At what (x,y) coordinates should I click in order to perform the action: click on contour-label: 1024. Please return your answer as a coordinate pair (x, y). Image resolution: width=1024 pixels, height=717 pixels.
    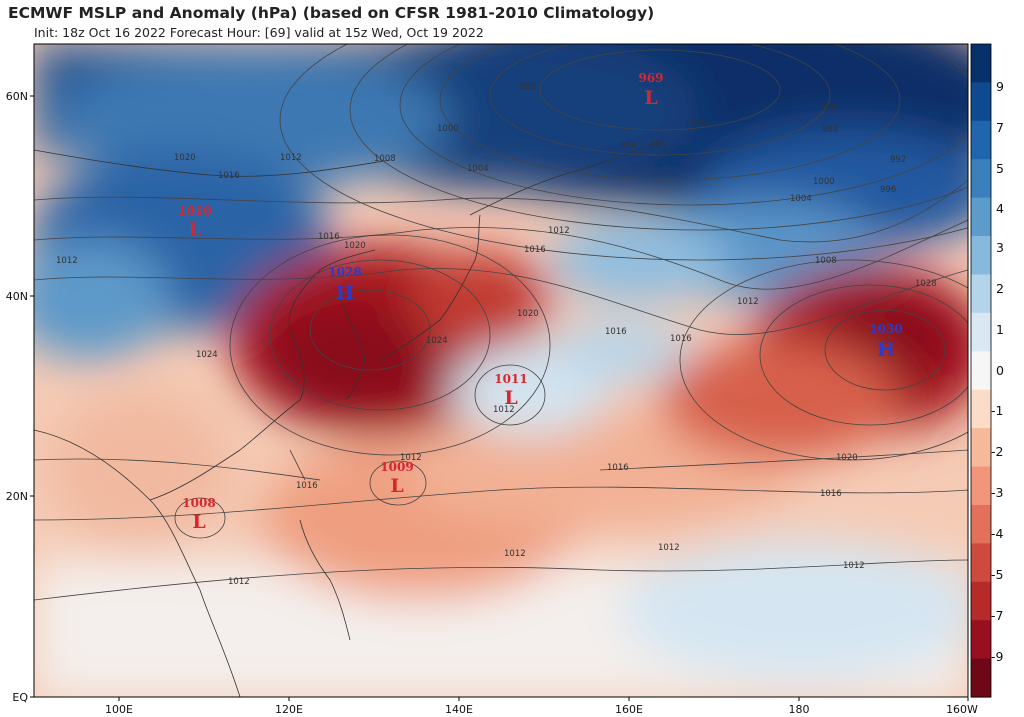
    Looking at the image, I should click on (207, 355).